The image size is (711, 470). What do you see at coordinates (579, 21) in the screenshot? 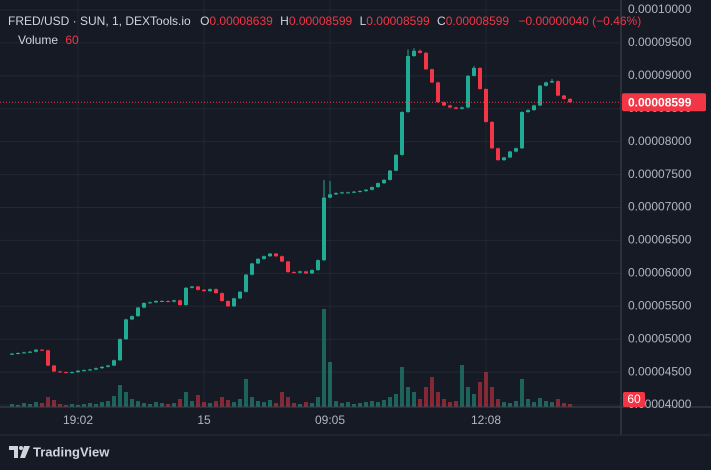
I see `legend-change: −0.00000040 (−0.46%)` at bounding box center [579, 21].